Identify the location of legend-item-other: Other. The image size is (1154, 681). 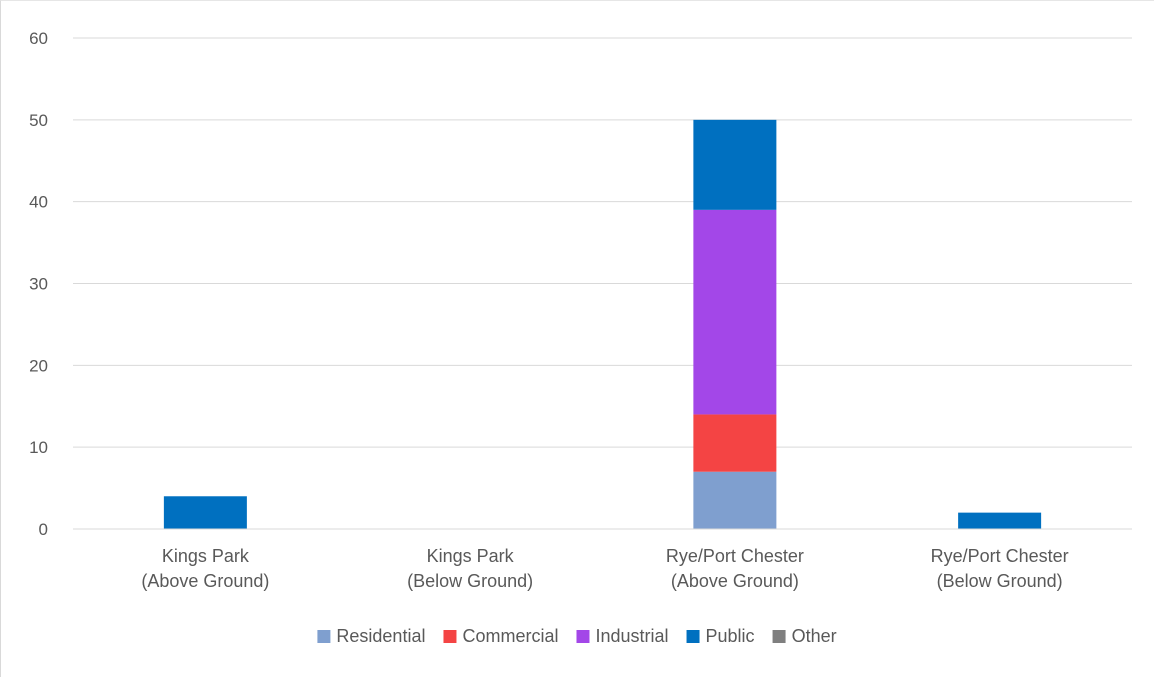
(804, 636).